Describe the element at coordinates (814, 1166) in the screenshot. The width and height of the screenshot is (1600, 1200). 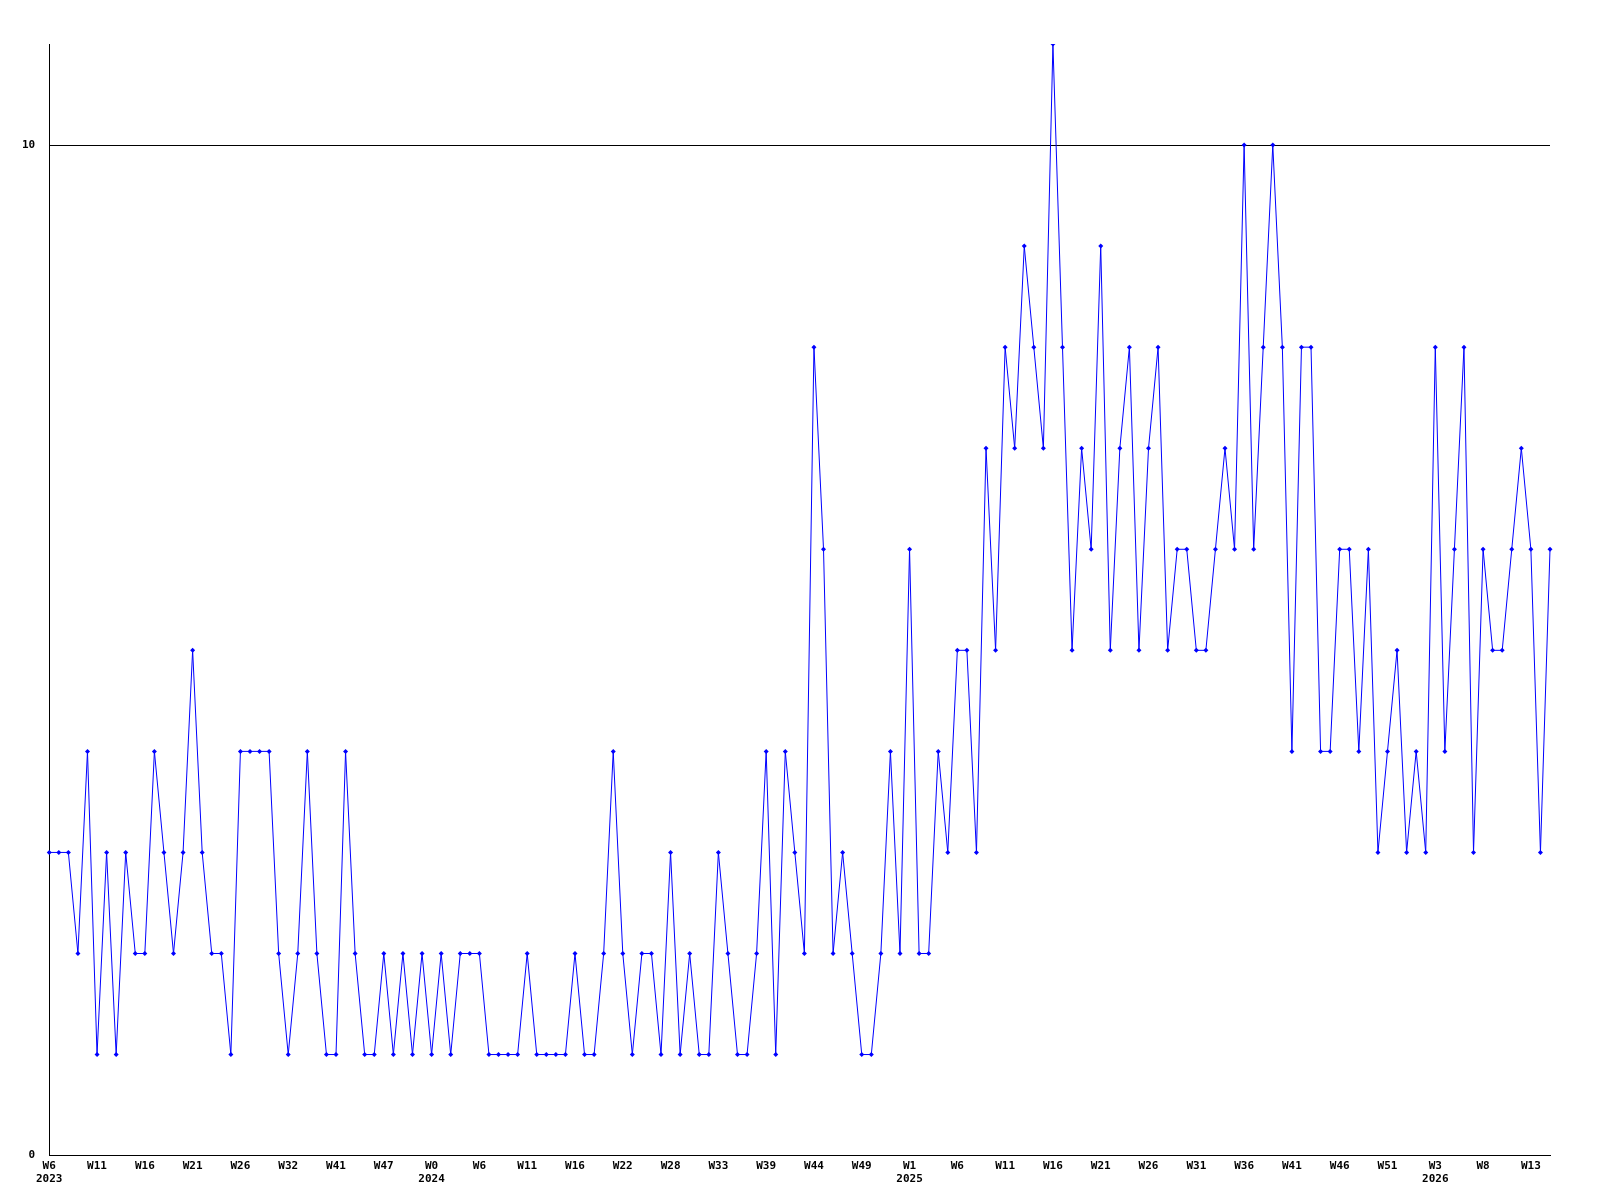
I see `x-tick-label: W44` at that location.